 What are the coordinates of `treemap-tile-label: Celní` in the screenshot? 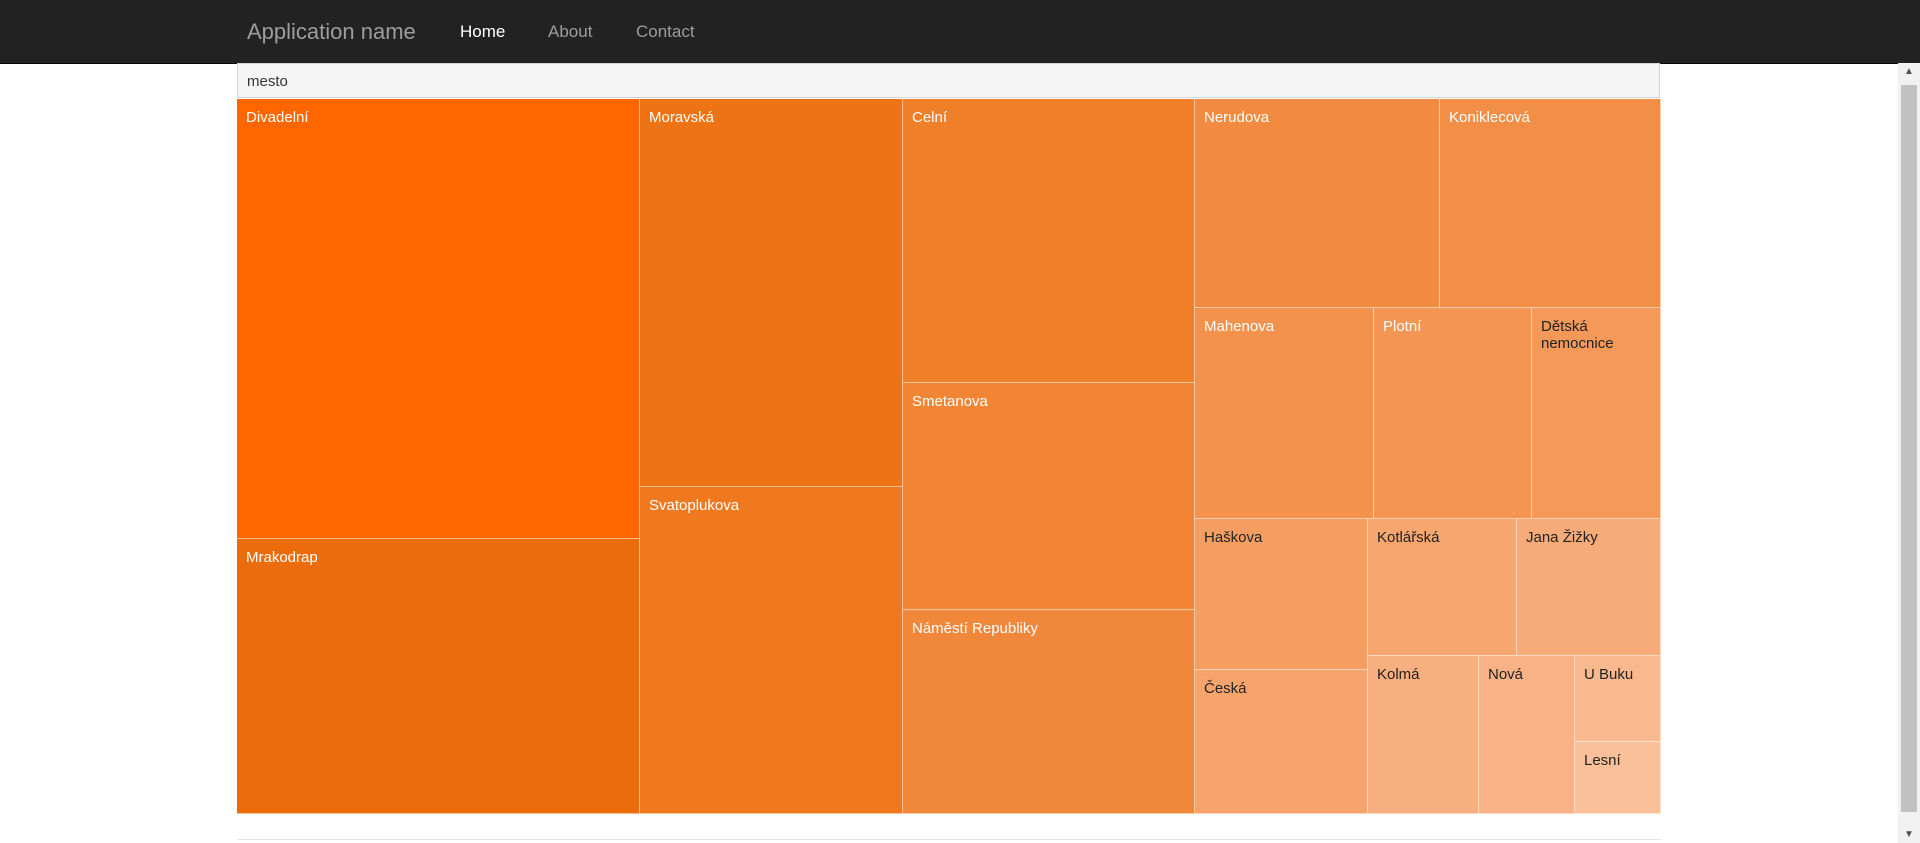 It's located at (930, 117).